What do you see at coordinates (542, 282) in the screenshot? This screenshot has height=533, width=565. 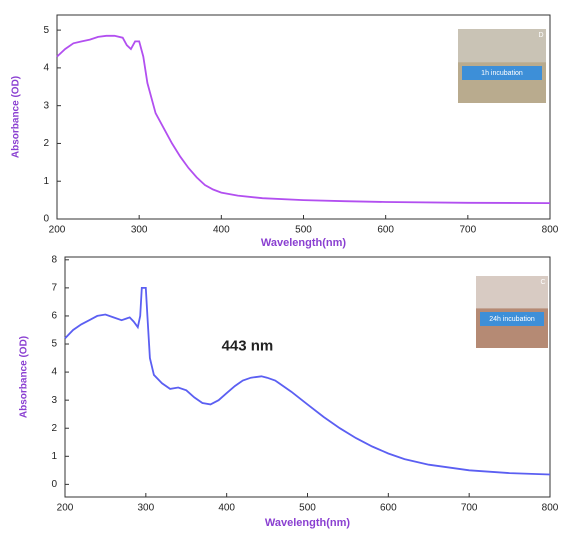 I see `inset-letter: C` at bounding box center [542, 282].